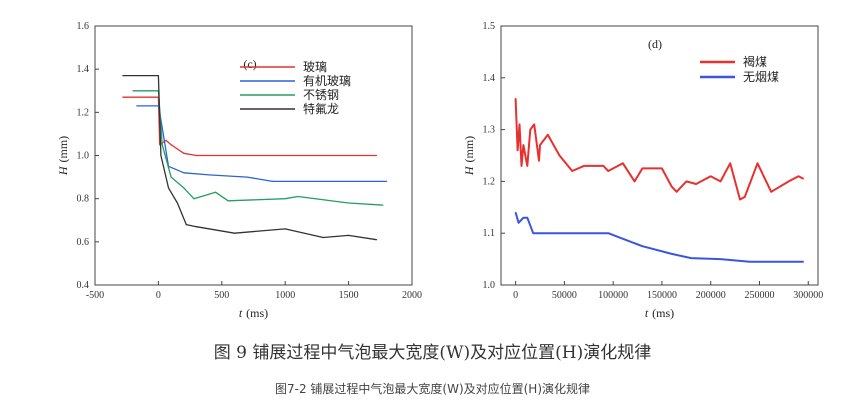 The height and width of the screenshot is (407, 865). Describe the element at coordinates (321, 95) in the screenshot. I see `legend-label: 不锈钢` at that location.